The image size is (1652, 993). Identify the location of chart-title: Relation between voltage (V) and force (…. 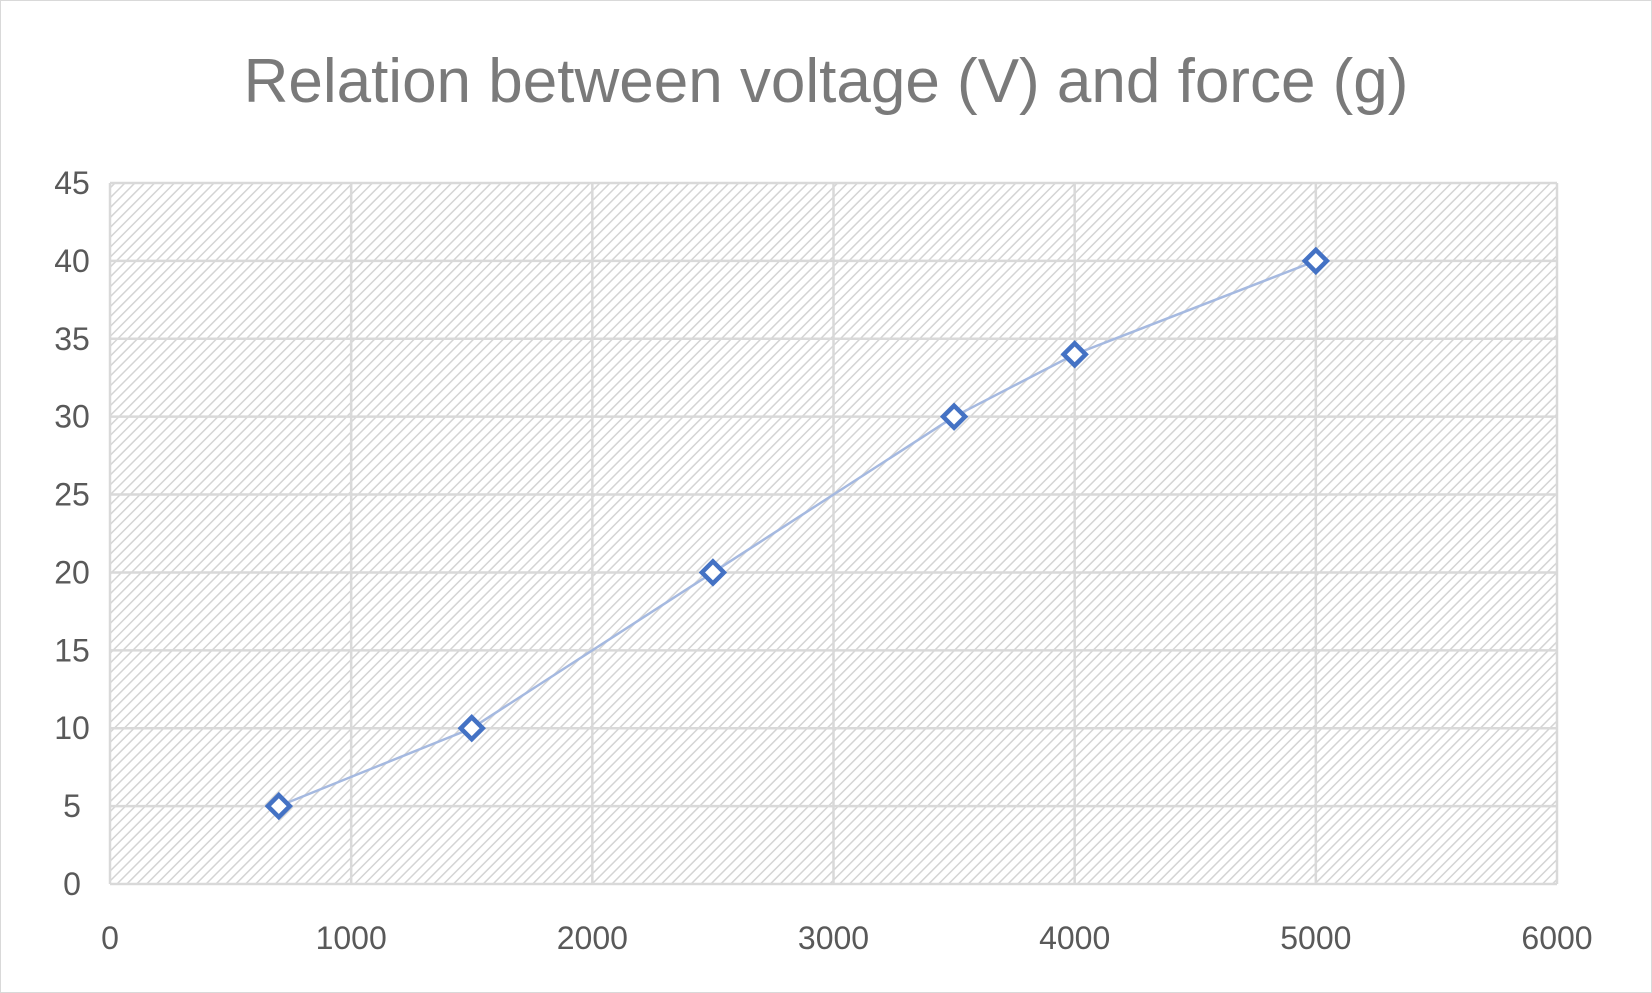
(826, 81).